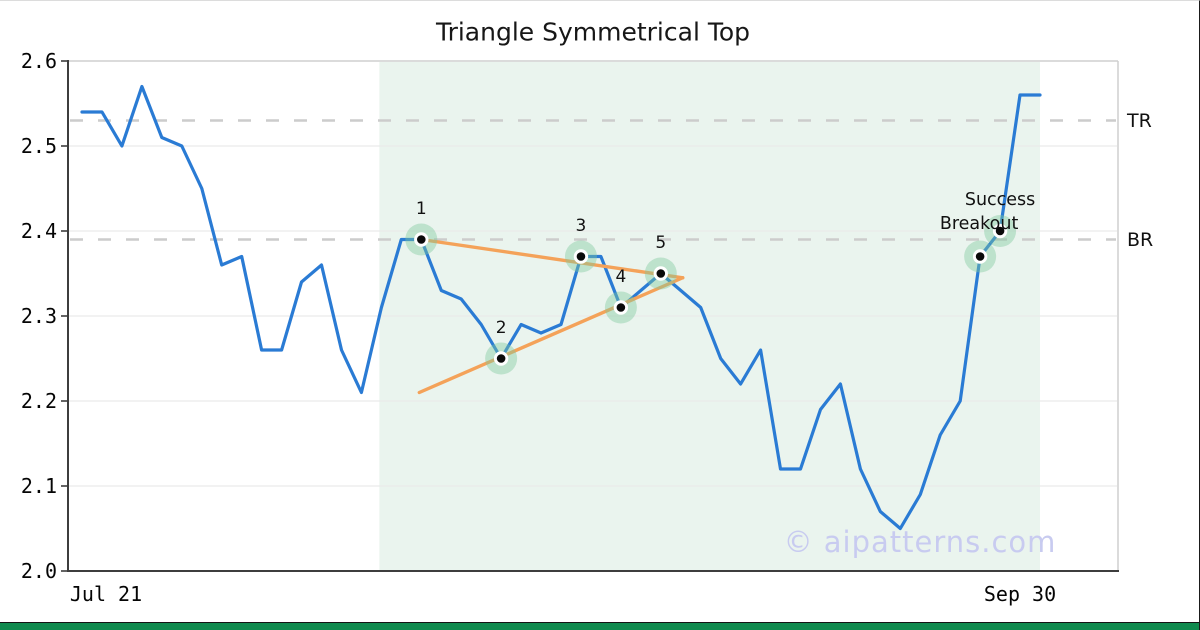  I want to click on pattern-point-label-3: 3, so click(581, 225).